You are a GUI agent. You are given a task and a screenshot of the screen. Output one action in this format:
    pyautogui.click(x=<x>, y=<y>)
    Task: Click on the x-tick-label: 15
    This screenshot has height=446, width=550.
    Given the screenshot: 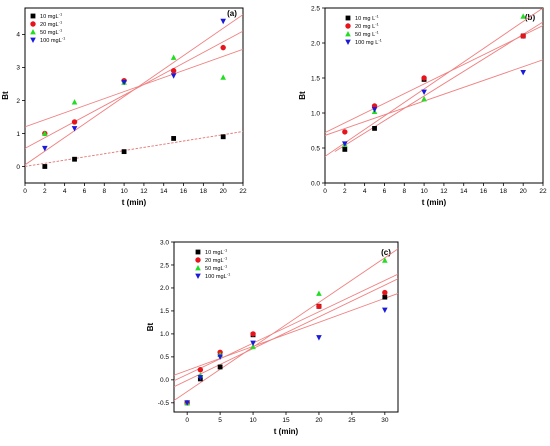 What is the action you would take?
    pyautogui.click(x=286, y=420)
    